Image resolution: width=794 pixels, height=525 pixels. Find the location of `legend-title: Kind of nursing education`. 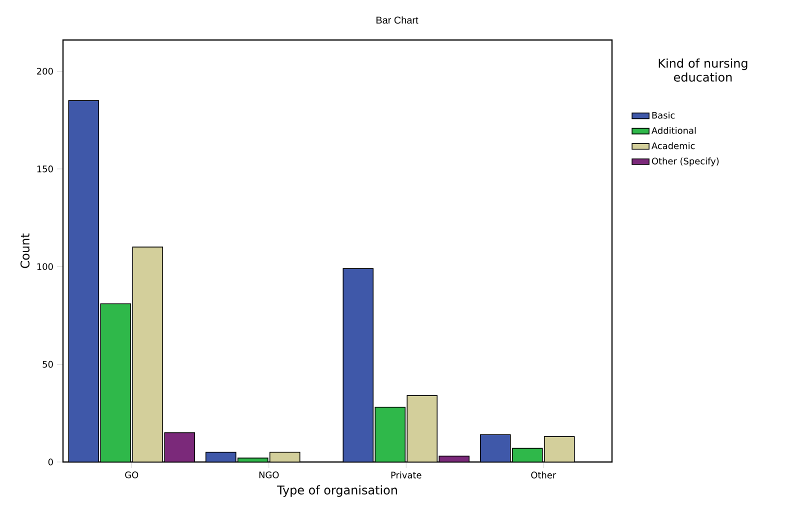

legend-title: Kind of nursing education is located at coordinates (703, 70).